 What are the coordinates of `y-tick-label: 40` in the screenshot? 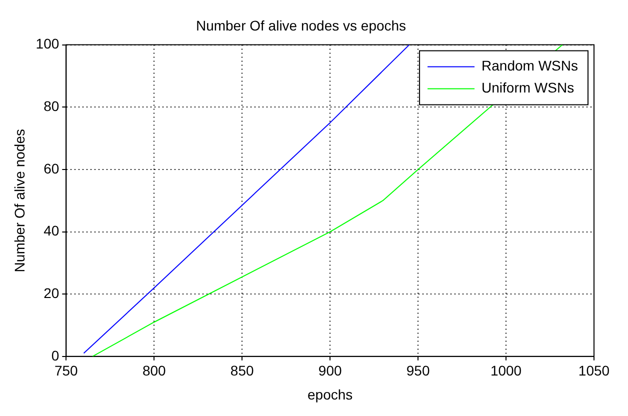 It's located at (52, 230).